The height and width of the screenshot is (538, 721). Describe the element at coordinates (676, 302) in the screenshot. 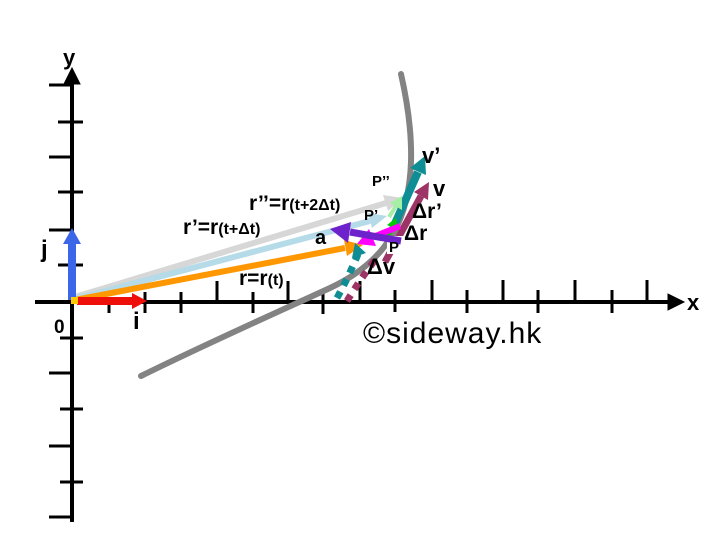

I see `x-axis-arrowhead-icon` at that location.